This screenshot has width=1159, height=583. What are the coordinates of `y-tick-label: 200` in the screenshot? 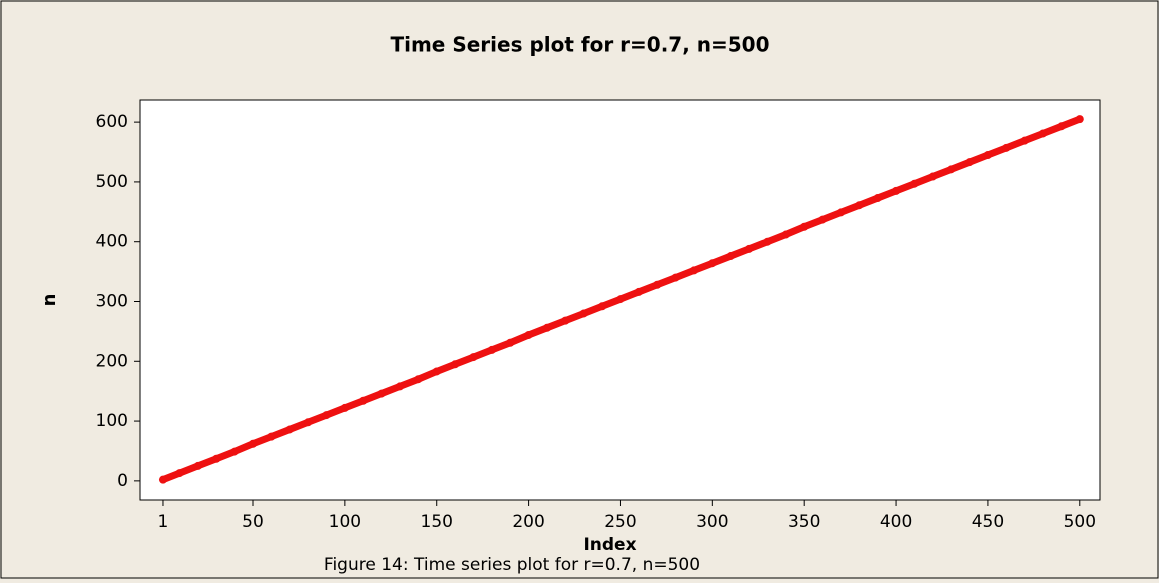 It's located at (112, 361).